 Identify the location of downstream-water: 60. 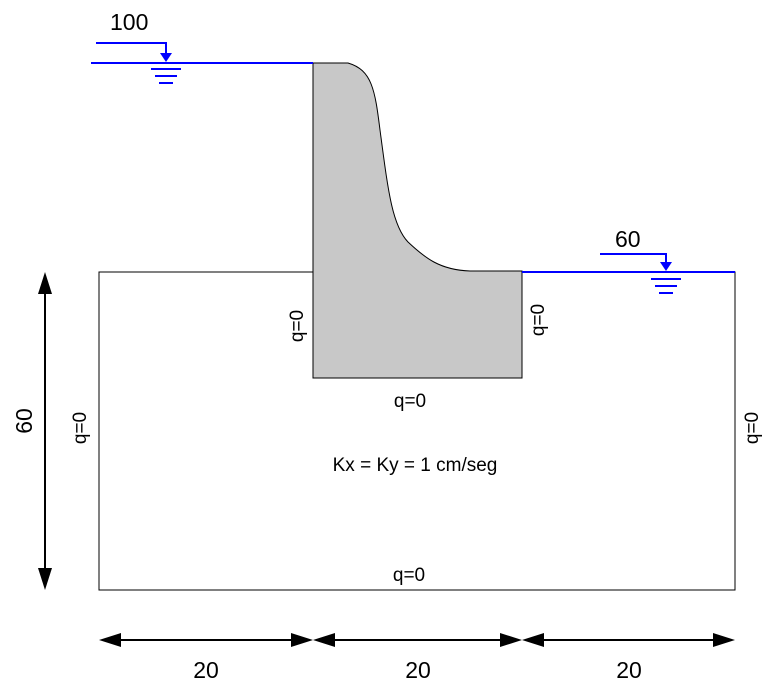
(628, 260).